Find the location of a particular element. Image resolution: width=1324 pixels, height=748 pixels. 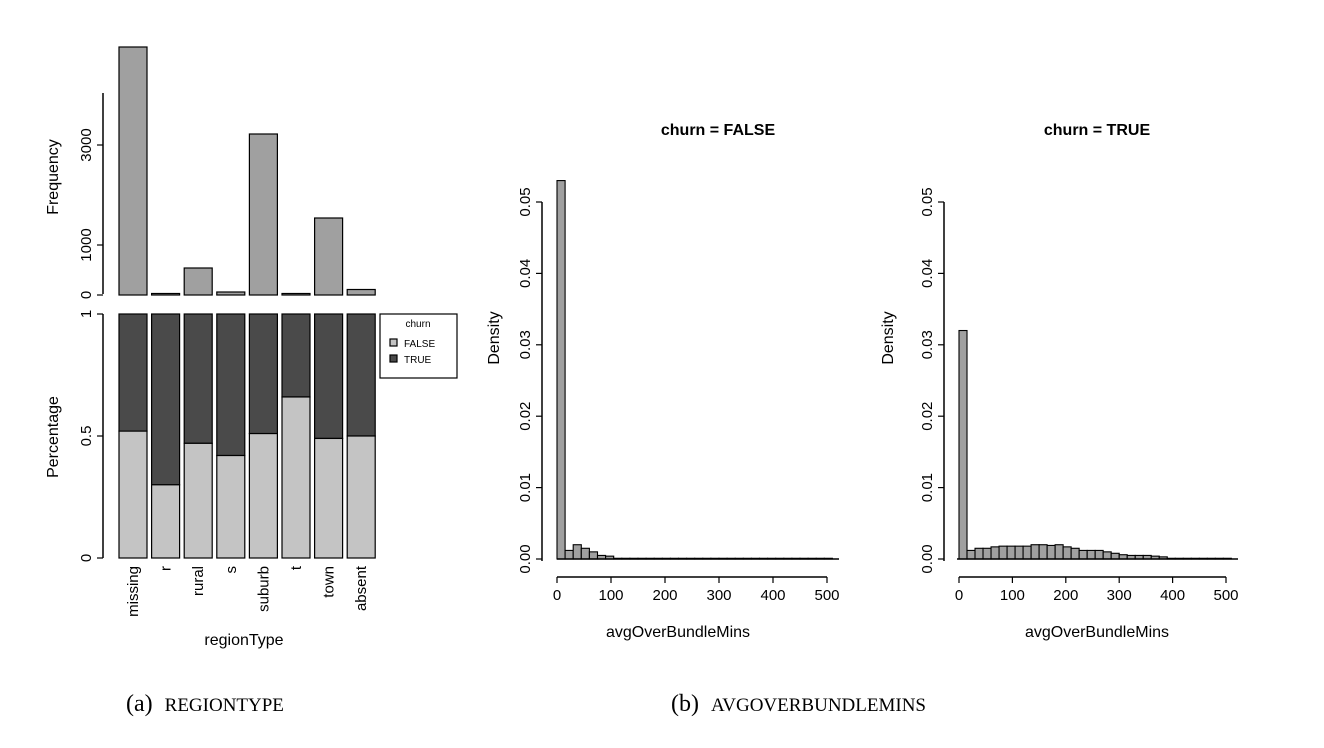

legend-entry-true: TRUE is located at coordinates (418, 360).